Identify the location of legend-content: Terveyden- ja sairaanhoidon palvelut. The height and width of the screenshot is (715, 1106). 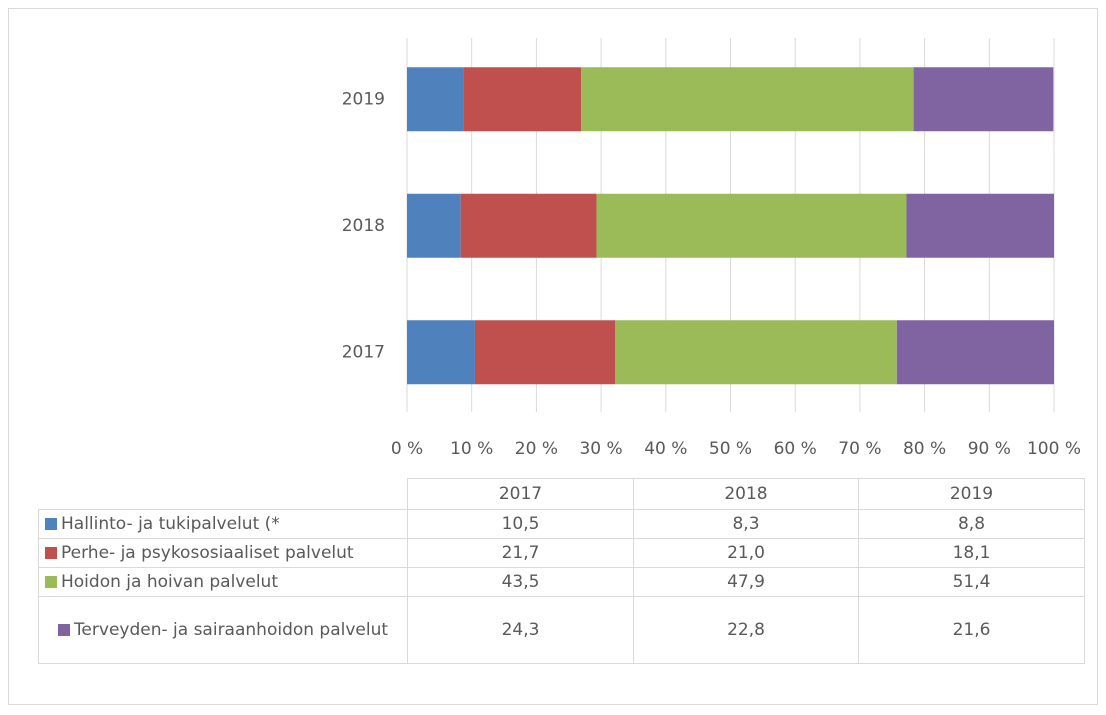
(223, 630).